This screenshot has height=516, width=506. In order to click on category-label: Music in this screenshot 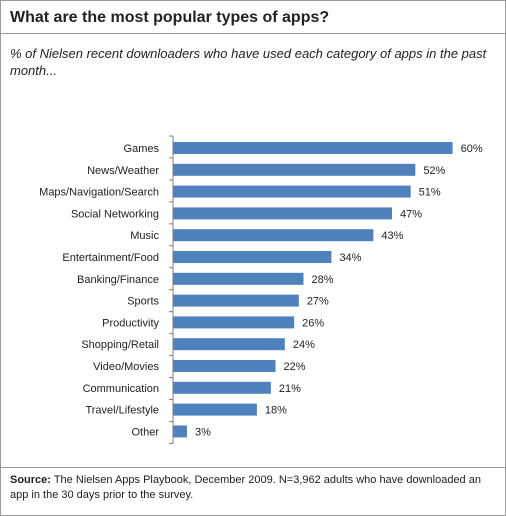, I will do `click(144, 236)`.